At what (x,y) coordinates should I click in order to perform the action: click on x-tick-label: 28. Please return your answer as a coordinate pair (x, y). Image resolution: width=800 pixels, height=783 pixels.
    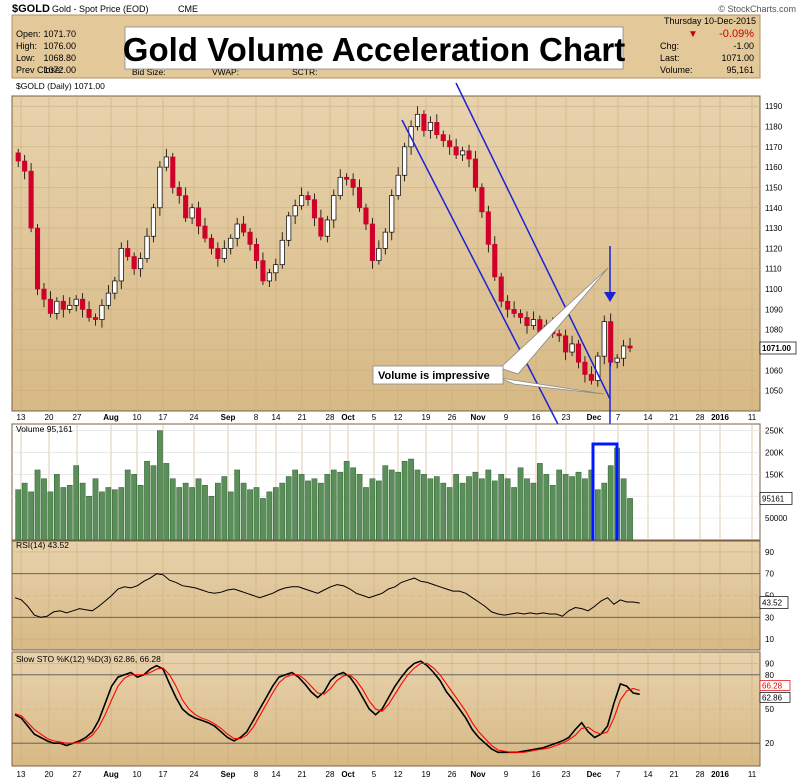
    Looking at the image, I should click on (700, 774).